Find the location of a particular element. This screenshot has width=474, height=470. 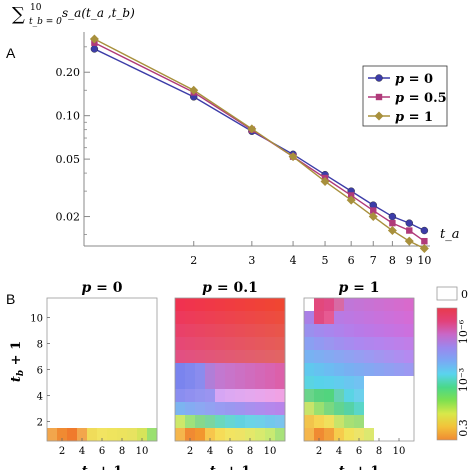

y-axis-title-func: s_a(t_a ,t_b) is located at coordinates (98, 13).